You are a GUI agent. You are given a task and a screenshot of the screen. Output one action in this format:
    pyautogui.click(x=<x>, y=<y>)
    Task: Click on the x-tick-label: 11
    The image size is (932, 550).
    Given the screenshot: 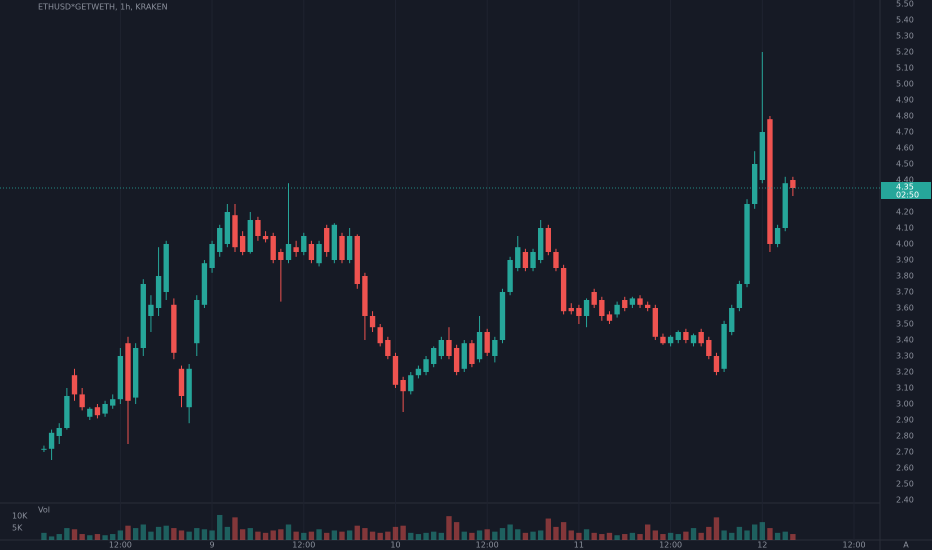 What is the action you would take?
    pyautogui.click(x=579, y=545)
    